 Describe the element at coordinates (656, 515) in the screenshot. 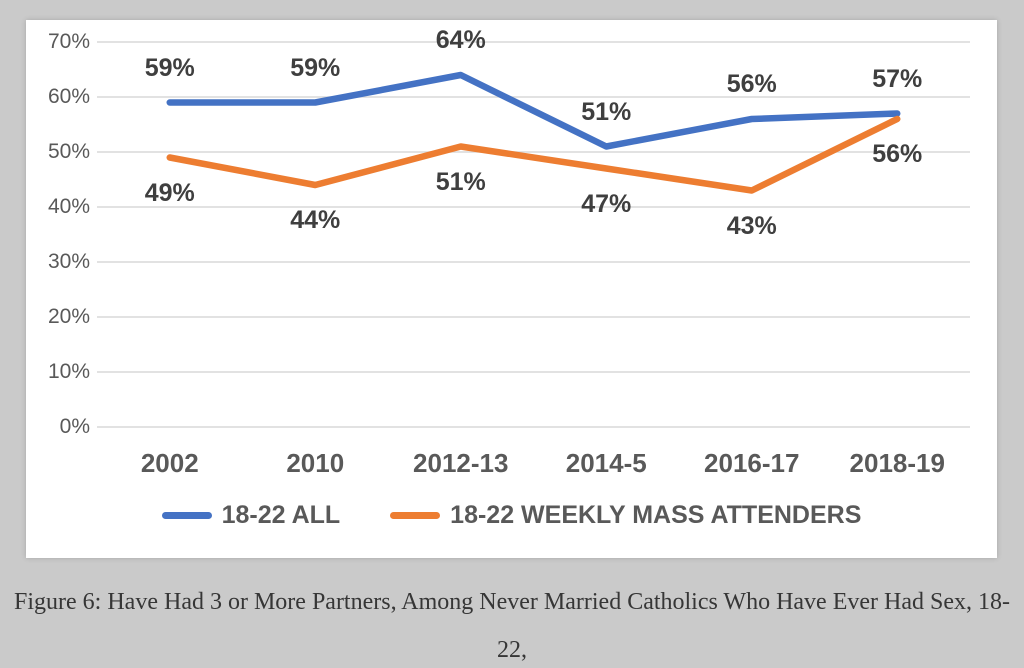

I see `legend-label: 18-22 WEEKLY MASS ATTENDERS` at that location.